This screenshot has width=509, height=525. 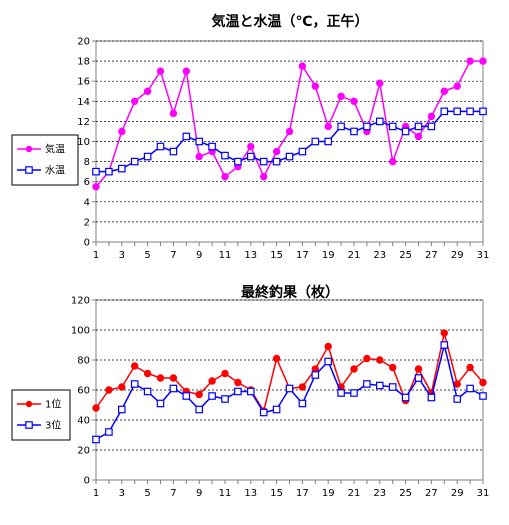 I want to click on x-tick-label: 31, so click(x=483, y=255).